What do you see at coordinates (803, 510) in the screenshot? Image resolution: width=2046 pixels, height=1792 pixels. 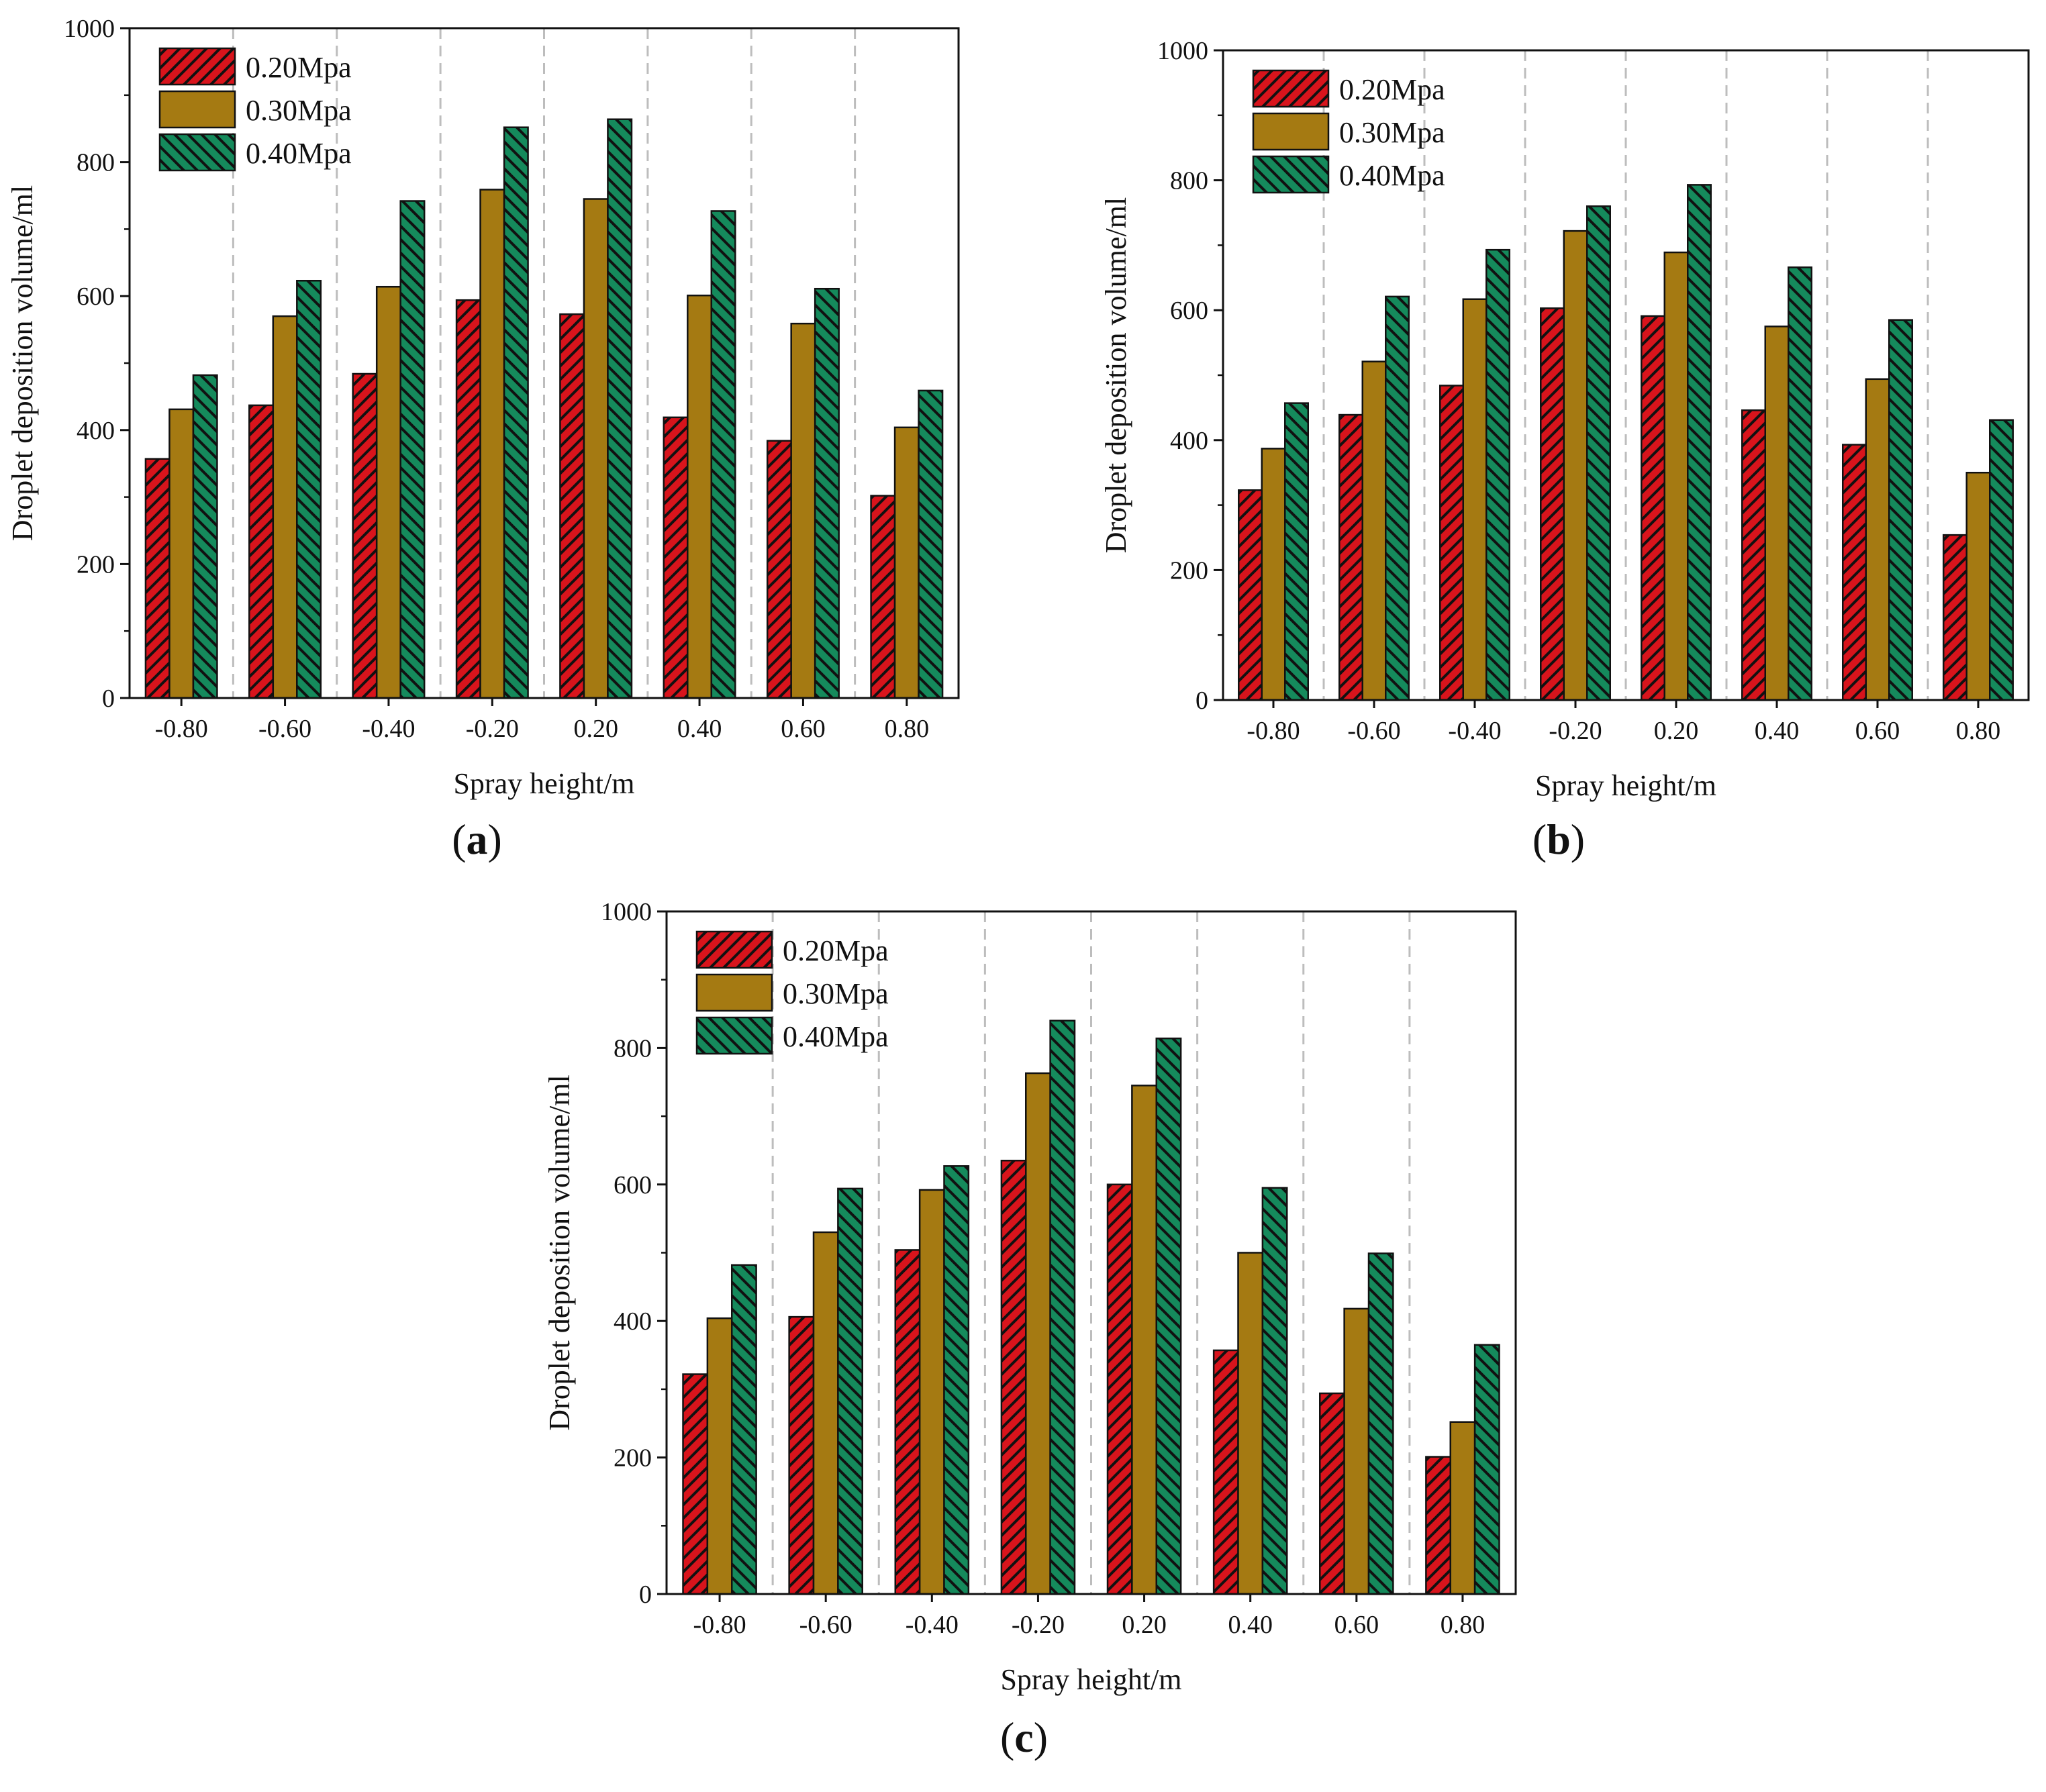 I see `bar-s030-0.60` at bounding box center [803, 510].